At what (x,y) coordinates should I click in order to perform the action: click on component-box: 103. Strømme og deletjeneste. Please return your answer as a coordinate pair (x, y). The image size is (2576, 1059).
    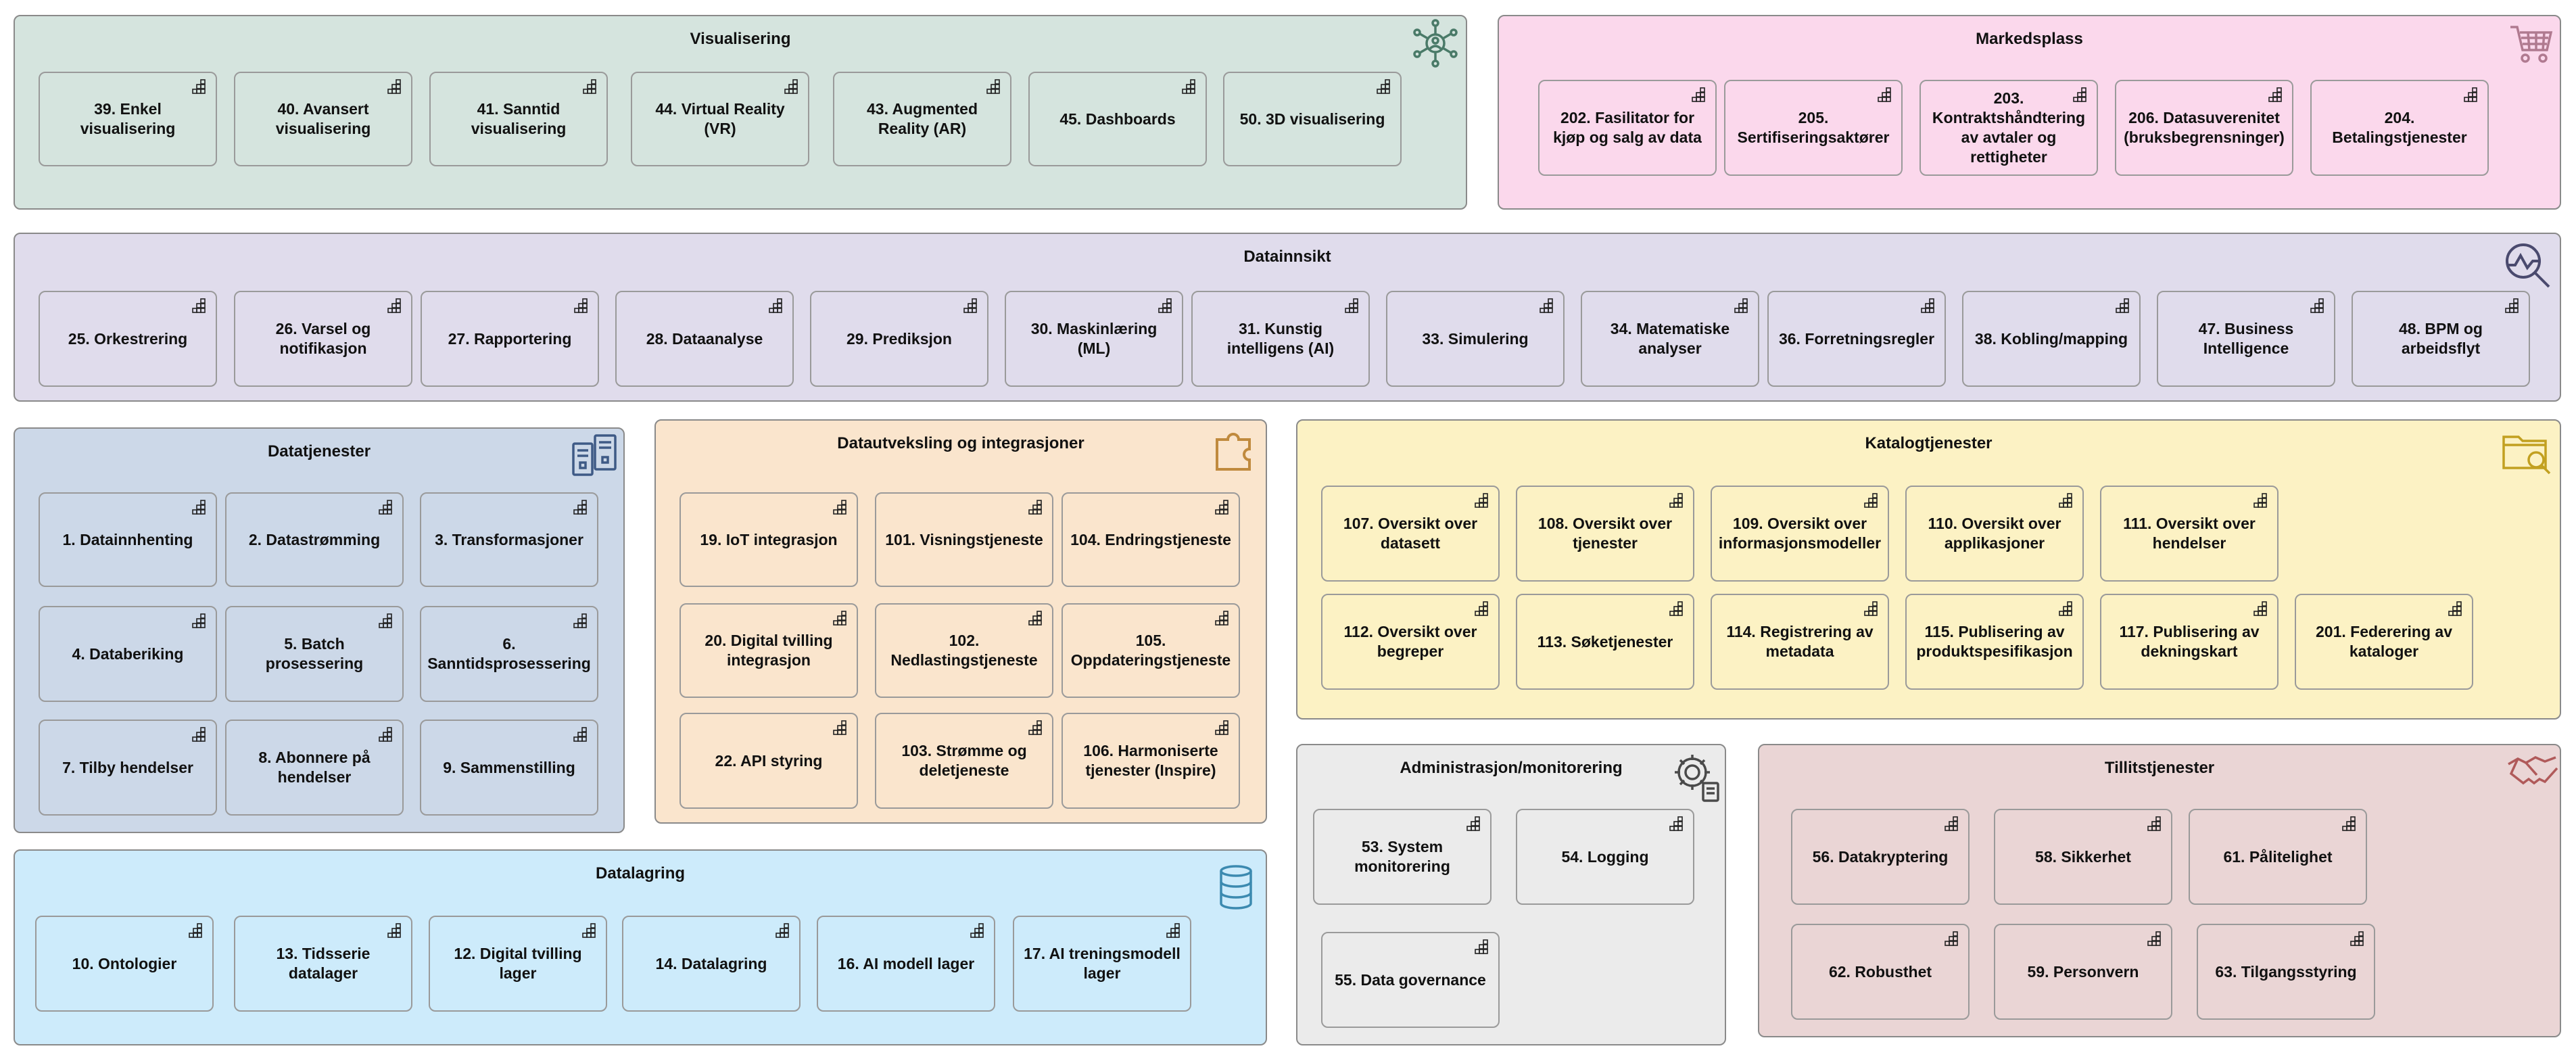
    Looking at the image, I should click on (964, 761).